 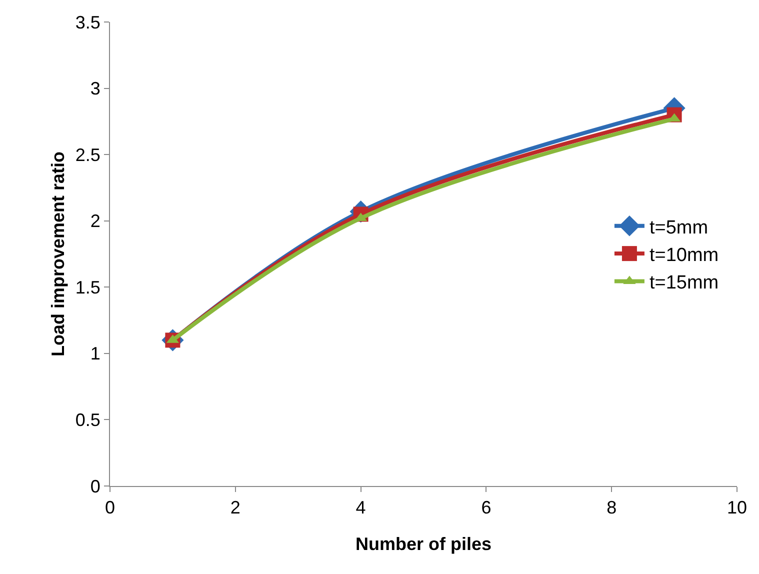 What do you see at coordinates (87, 420) in the screenshot?
I see `y-tick-label: 0.5` at bounding box center [87, 420].